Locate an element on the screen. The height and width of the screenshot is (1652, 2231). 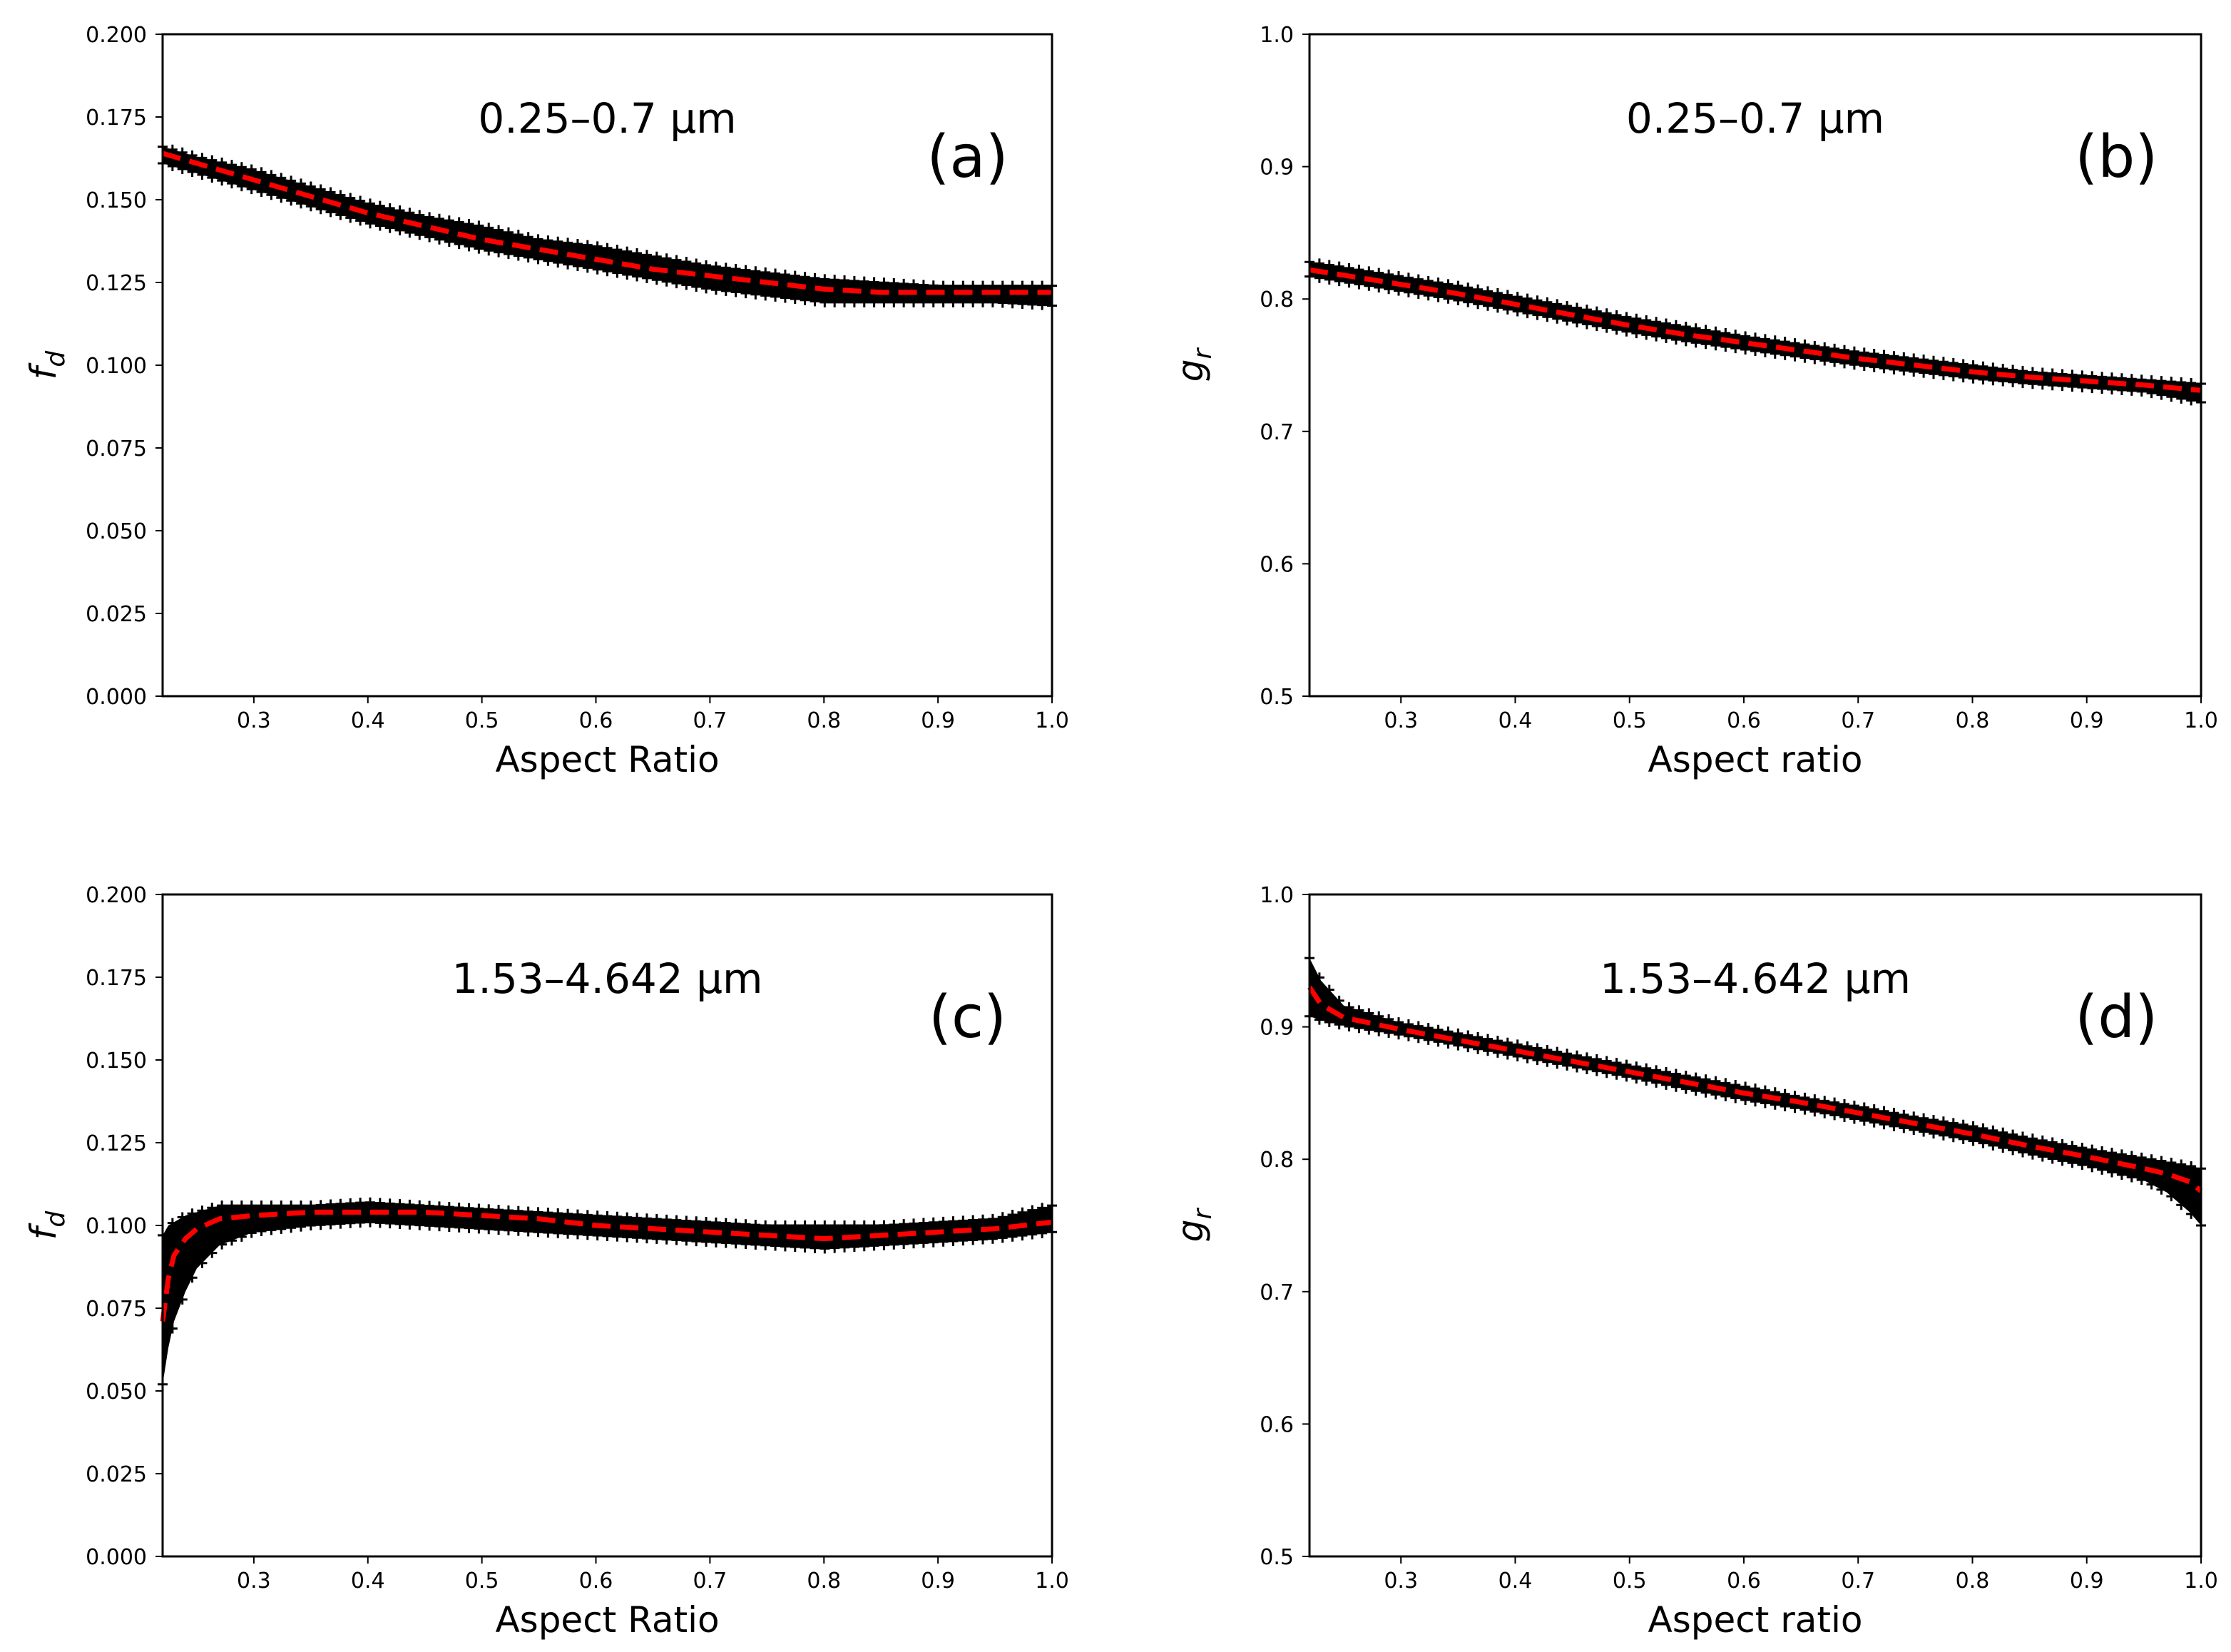
panel-c-ytick-label-0: 0.000 is located at coordinates (116, 1557).